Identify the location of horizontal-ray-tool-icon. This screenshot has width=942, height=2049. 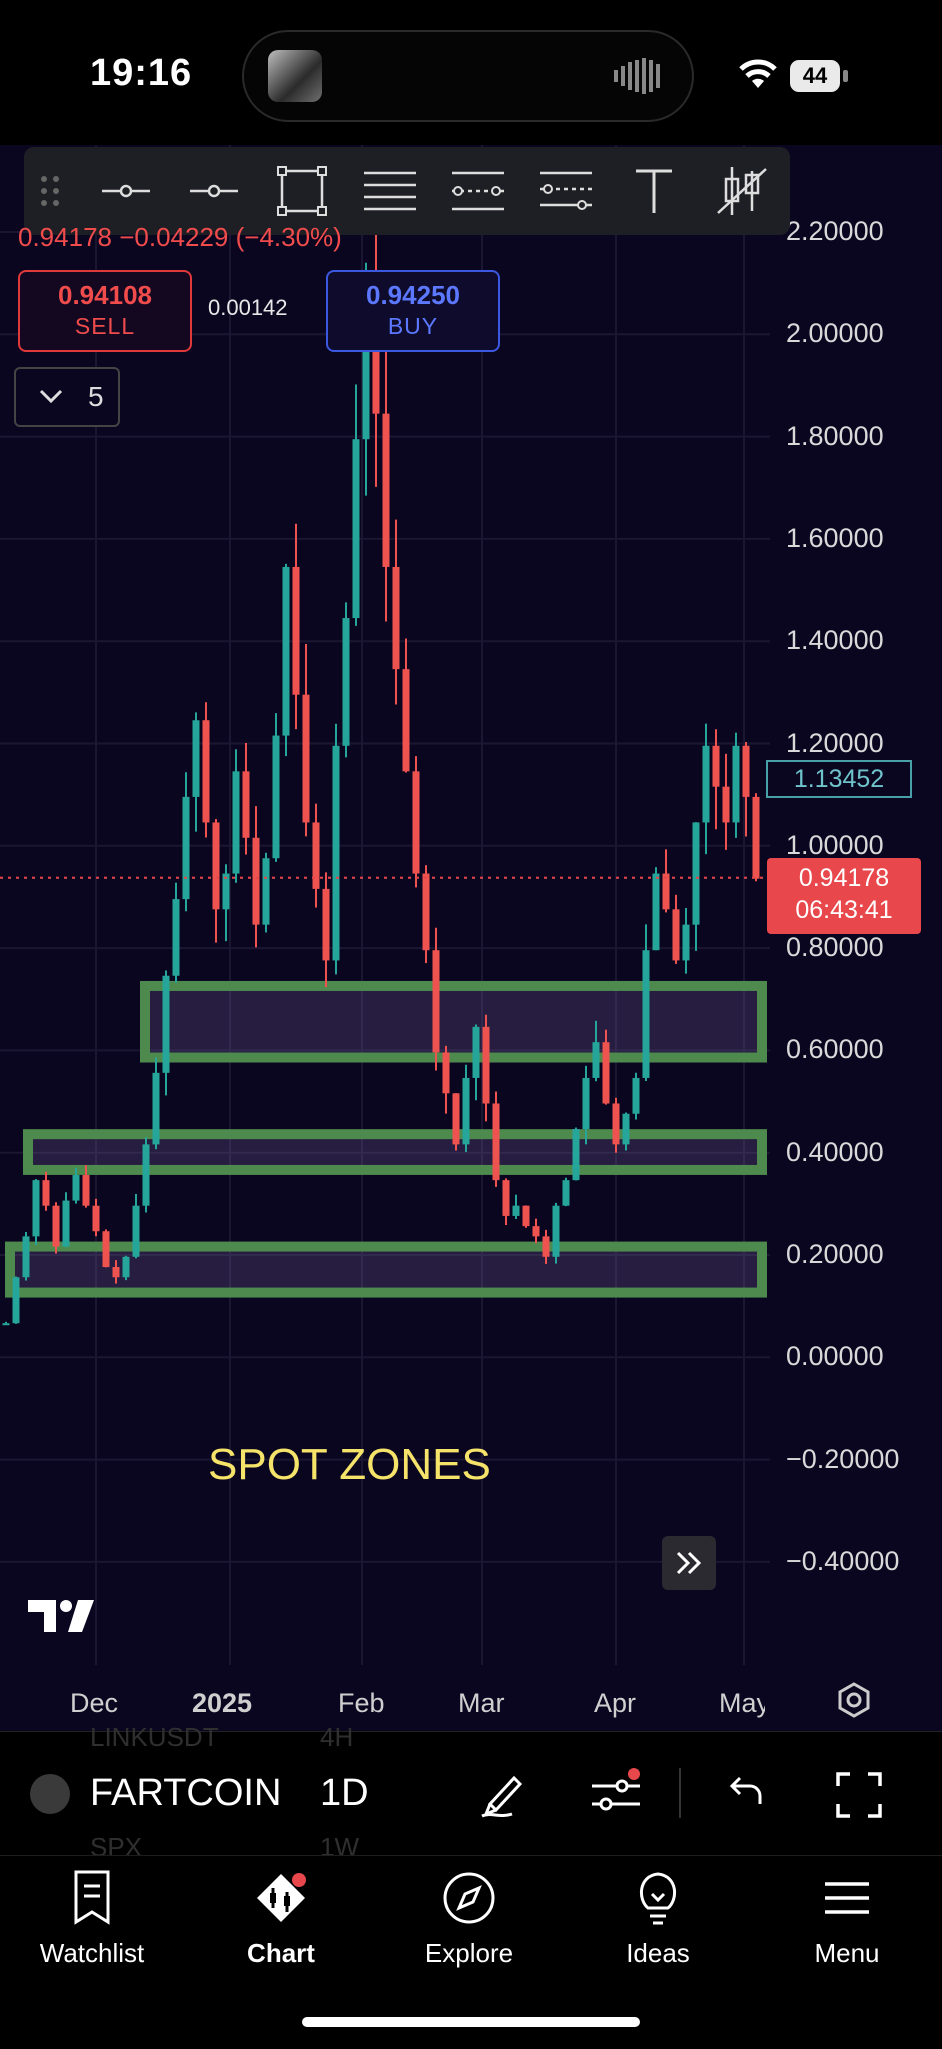
(214, 191).